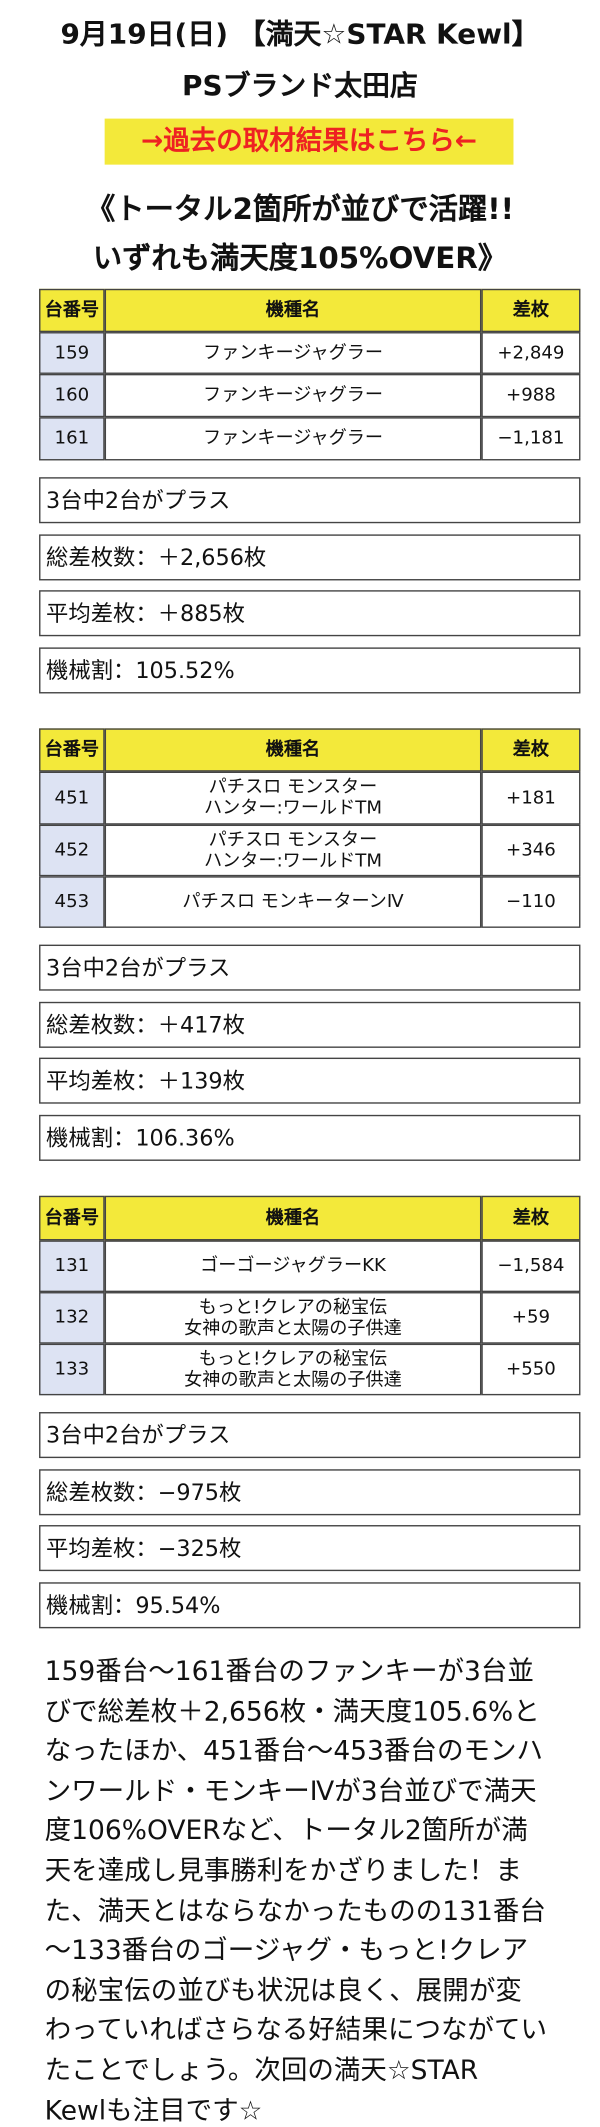 Image resolution: width=600 pixels, height=2127 pixels. What do you see at coordinates (531, 1369) in the screenshot?
I see `table-cell: +550` at bounding box center [531, 1369].